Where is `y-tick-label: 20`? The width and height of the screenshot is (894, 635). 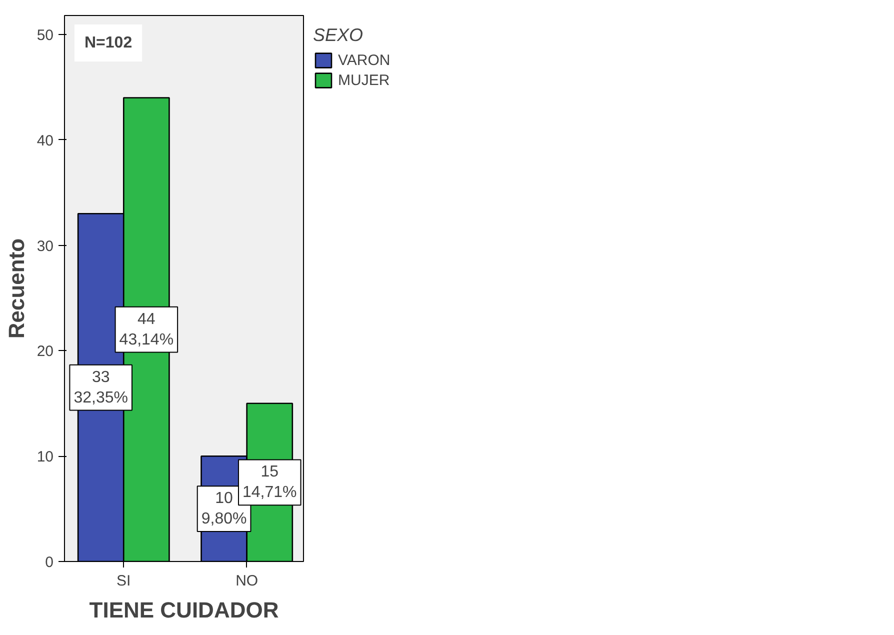
y-tick-label: 20 is located at coordinates (45, 351).